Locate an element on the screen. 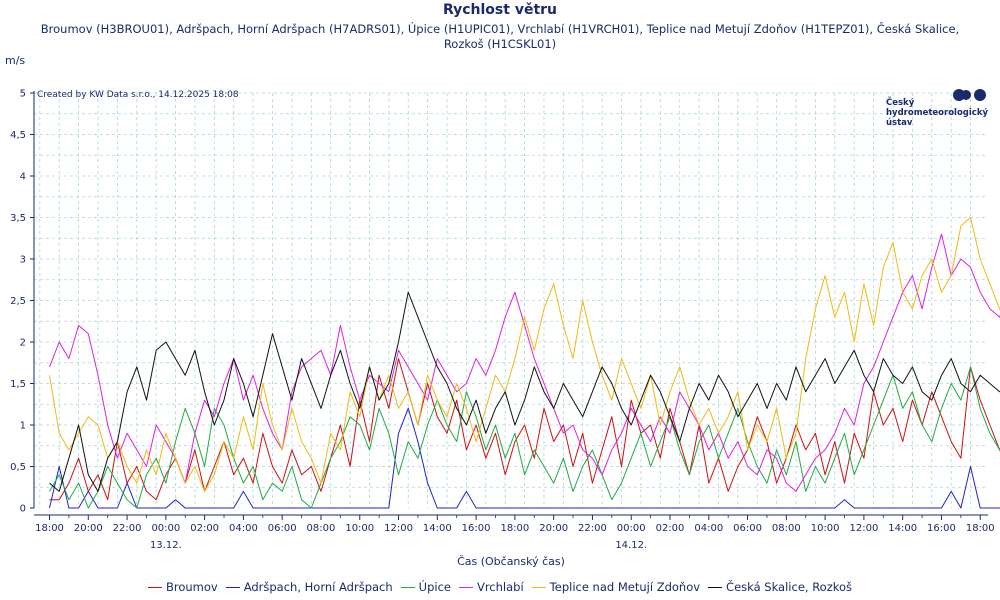  legend-item-1: Broumov is located at coordinates (182, 587).